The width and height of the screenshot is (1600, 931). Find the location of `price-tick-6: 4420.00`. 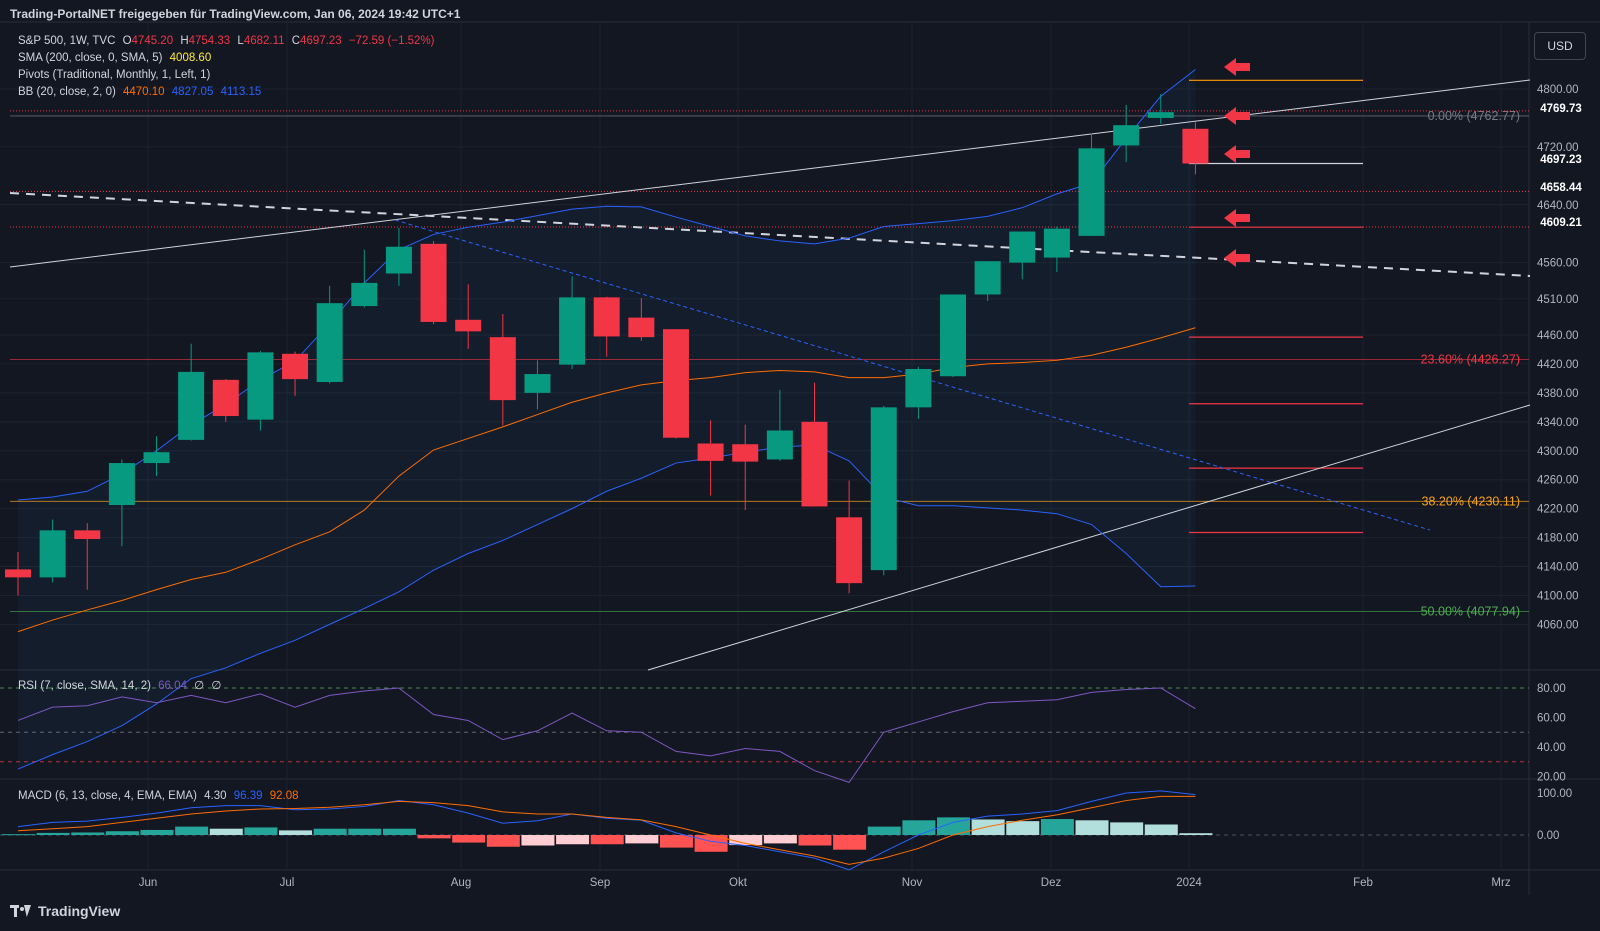

price-tick-6: 4420.00 is located at coordinates (1558, 365).